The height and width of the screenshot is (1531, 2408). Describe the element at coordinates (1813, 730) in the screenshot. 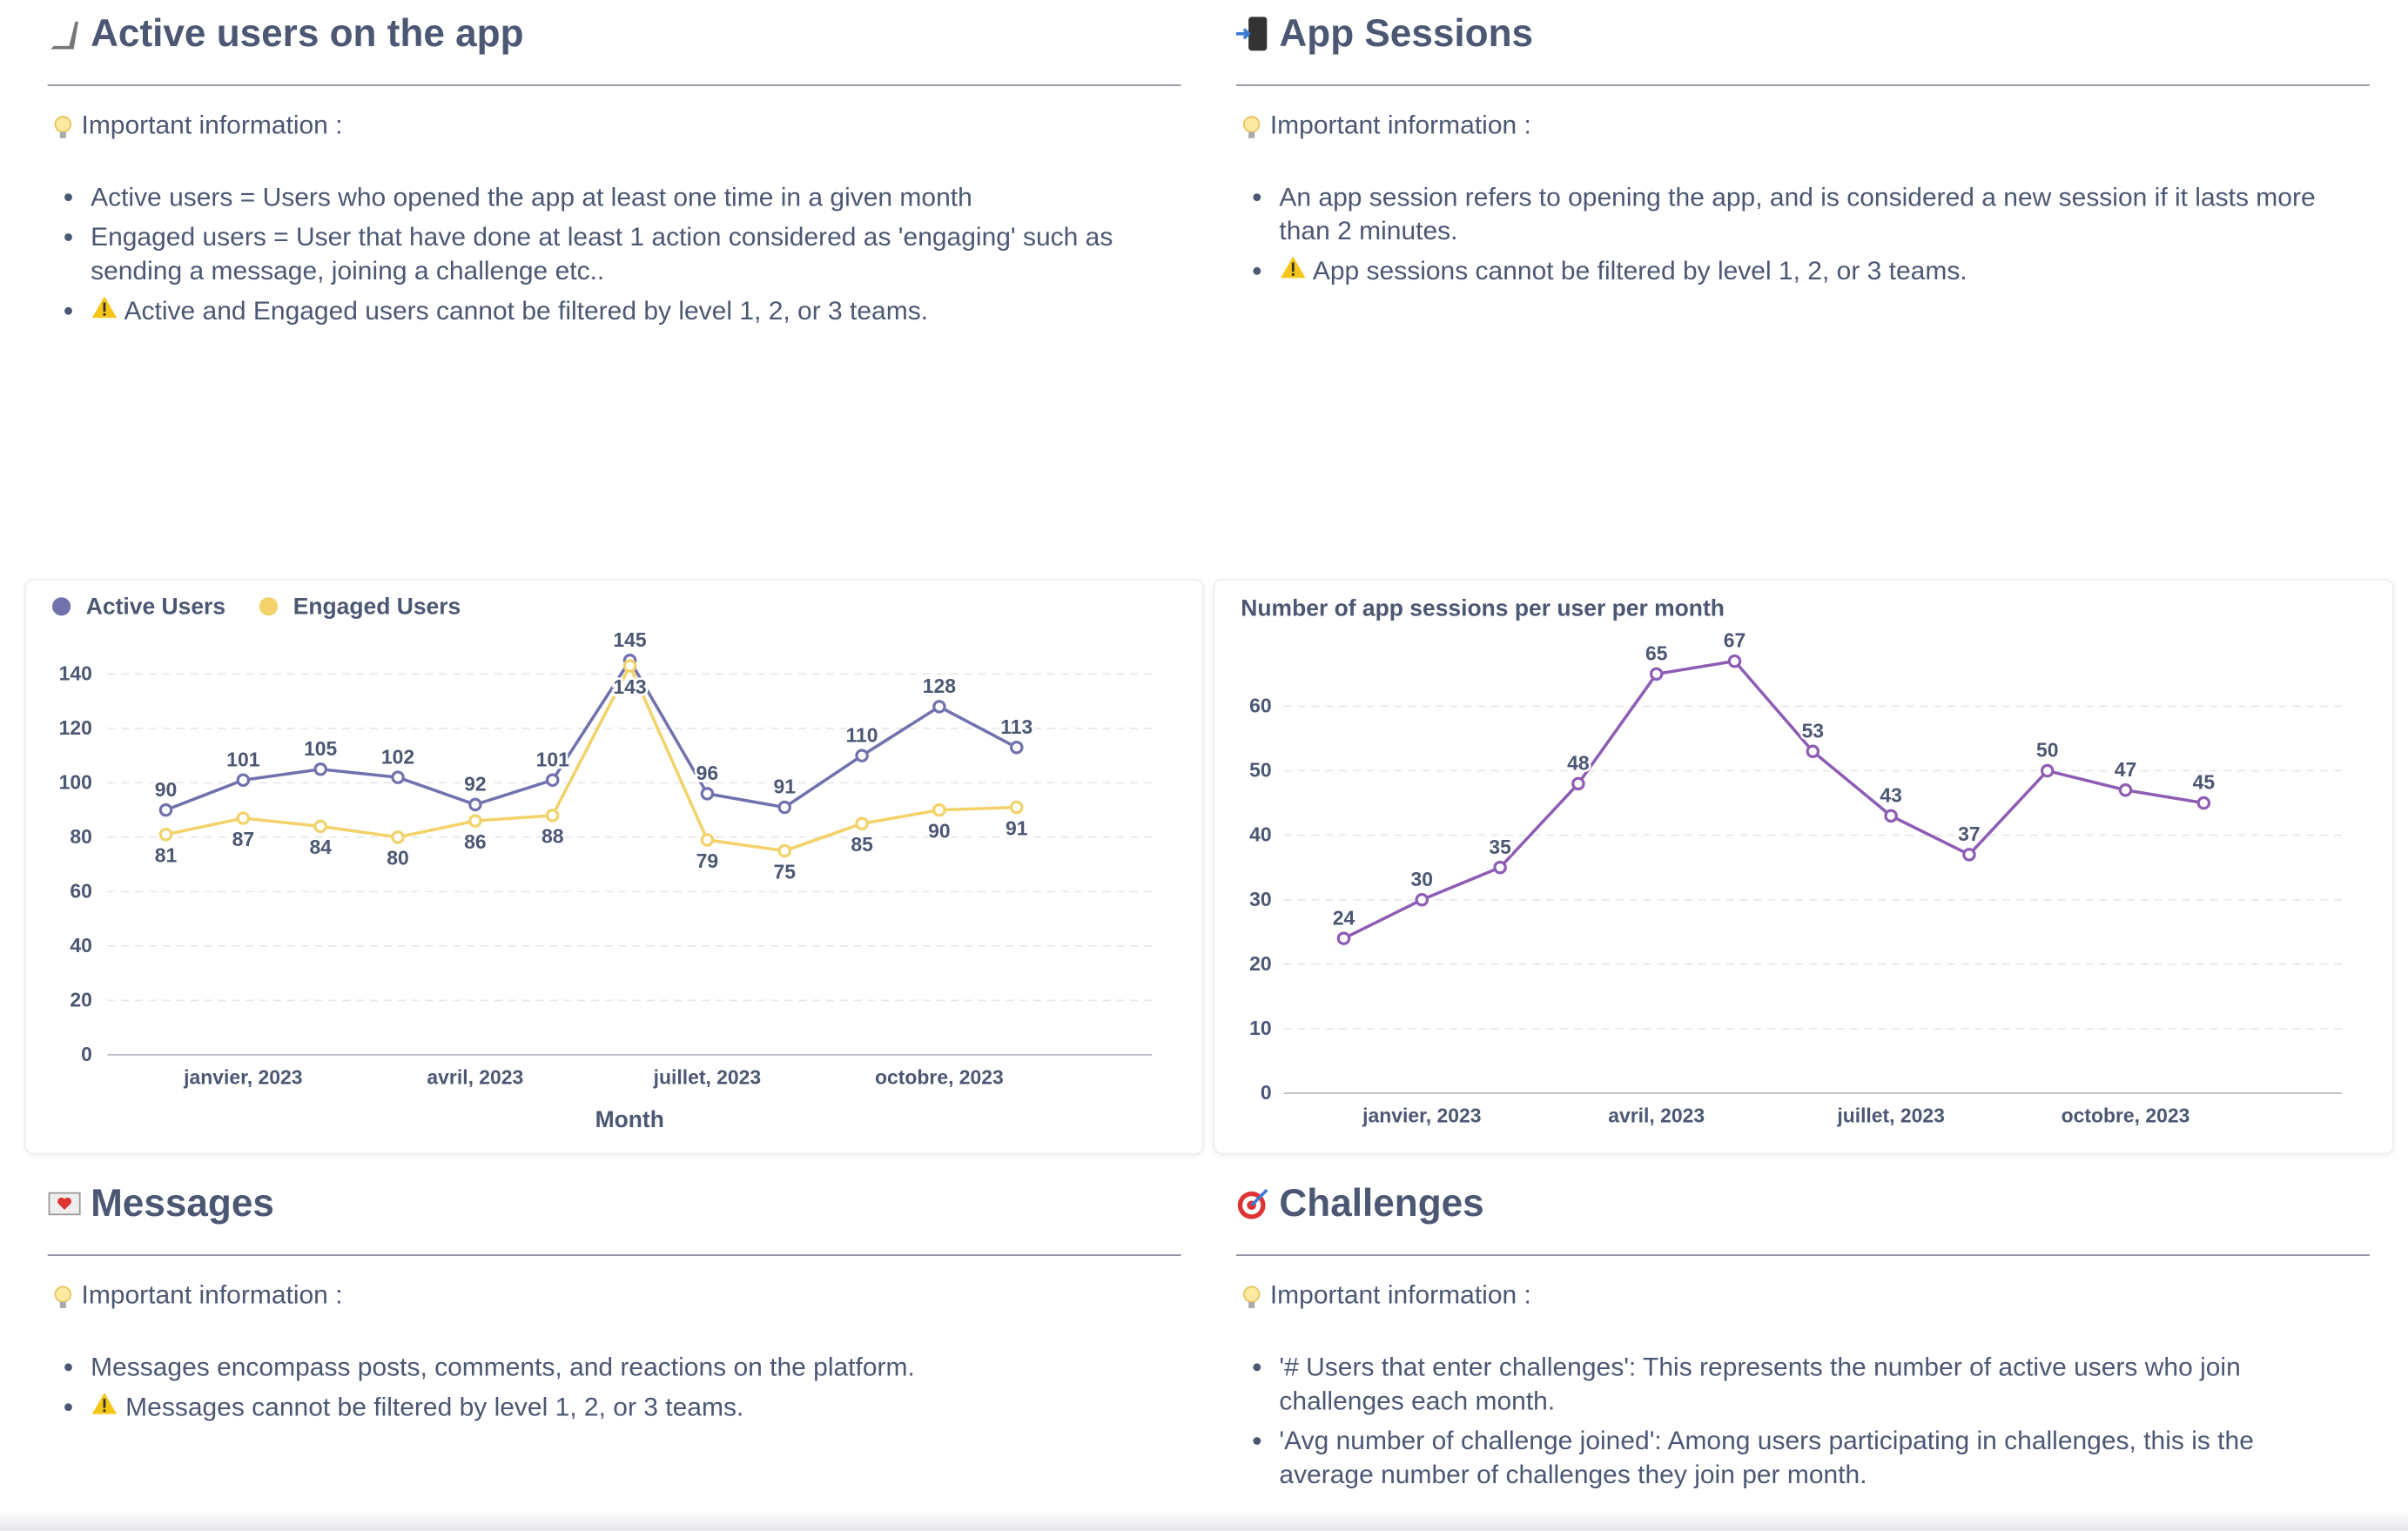

I see `data-label: 53` at that location.